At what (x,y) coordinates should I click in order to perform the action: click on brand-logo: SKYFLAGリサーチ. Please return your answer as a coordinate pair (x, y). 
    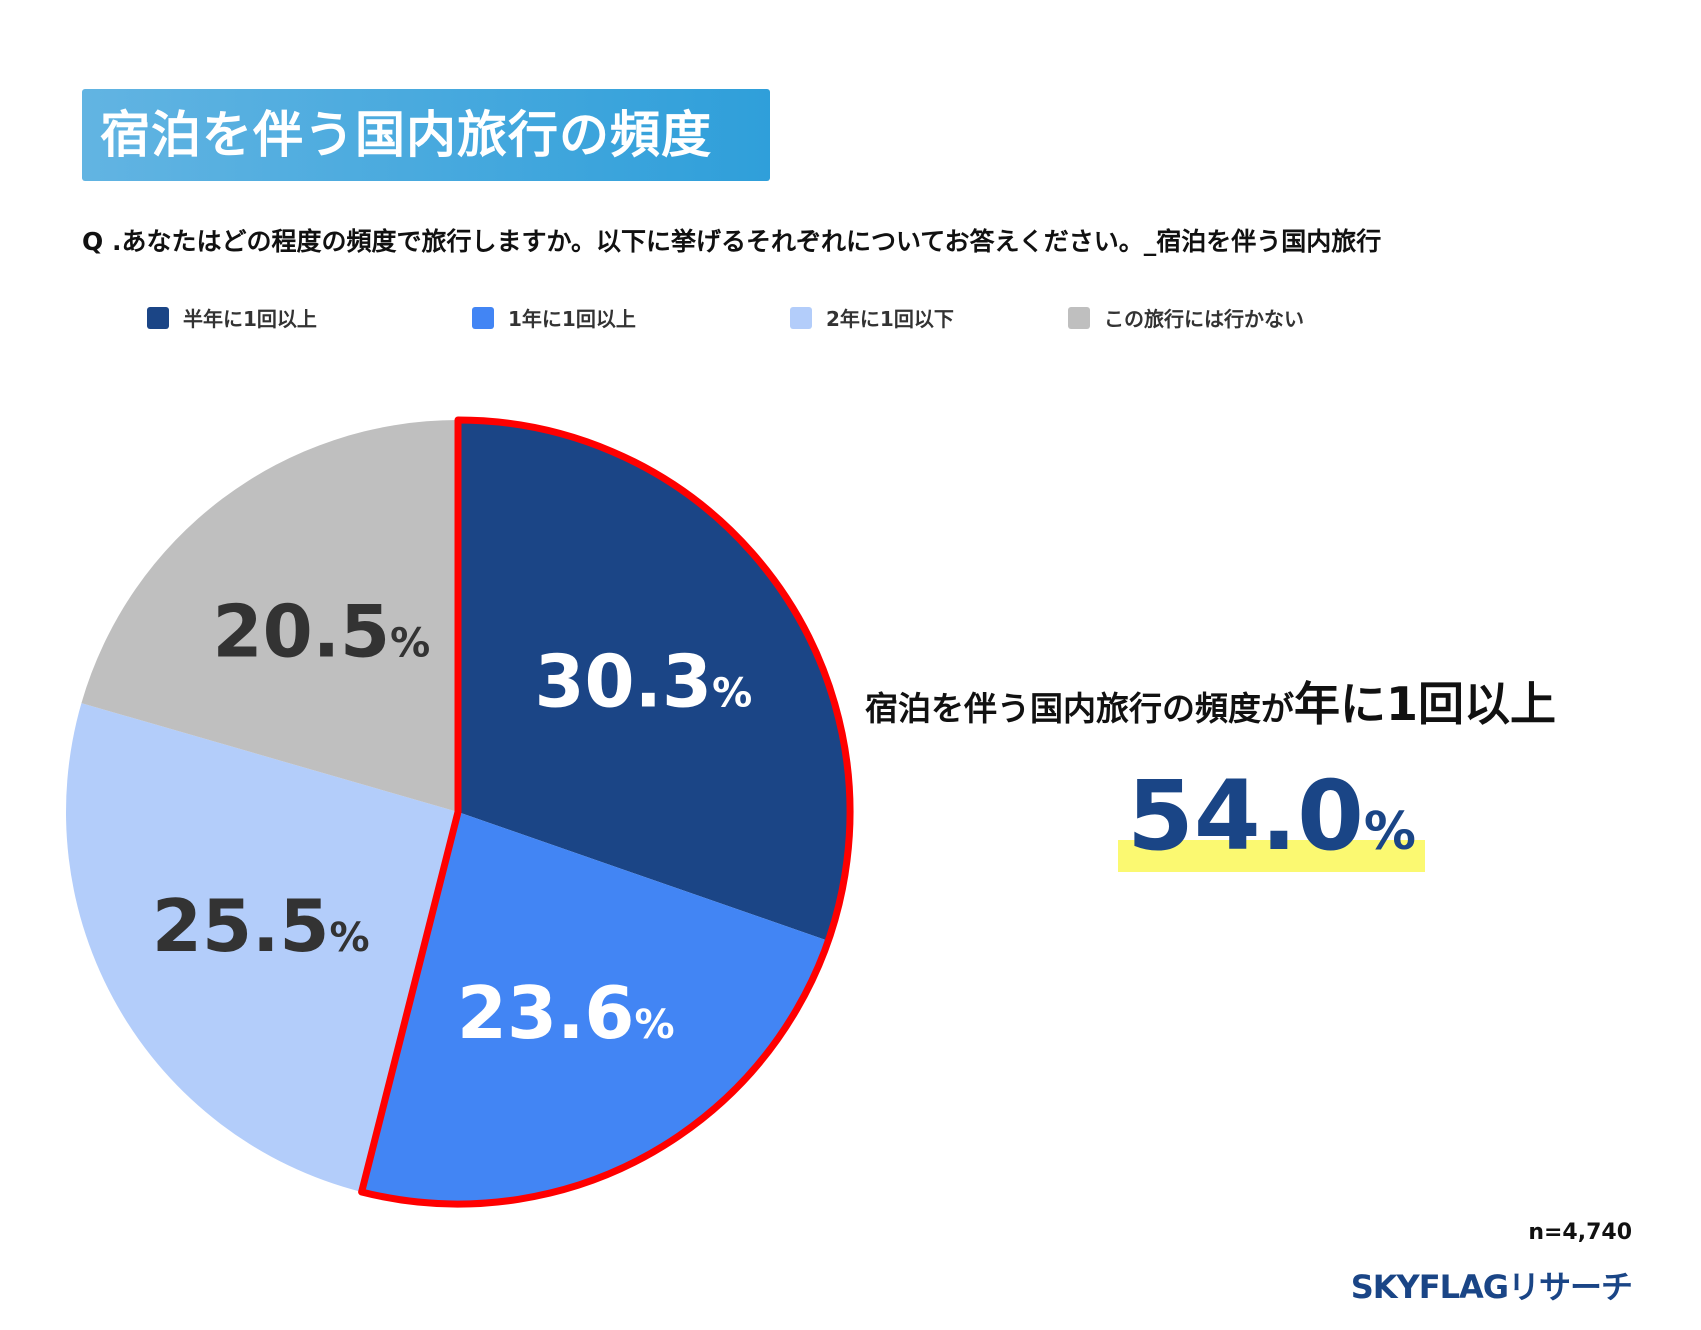
    Looking at the image, I should click on (1491, 1287).